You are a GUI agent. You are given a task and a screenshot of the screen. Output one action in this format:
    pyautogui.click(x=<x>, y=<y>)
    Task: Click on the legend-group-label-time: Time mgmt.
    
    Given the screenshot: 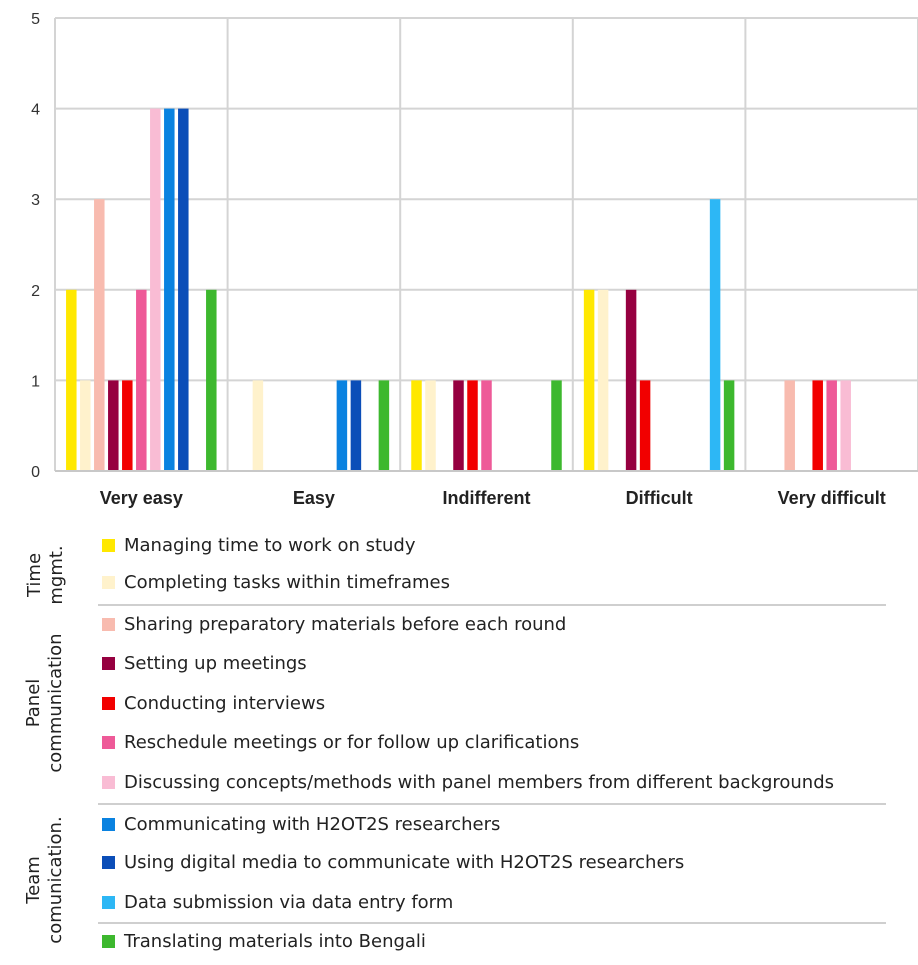 What is the action you would take?
    pyautogui.click(x=46, y=575)
    